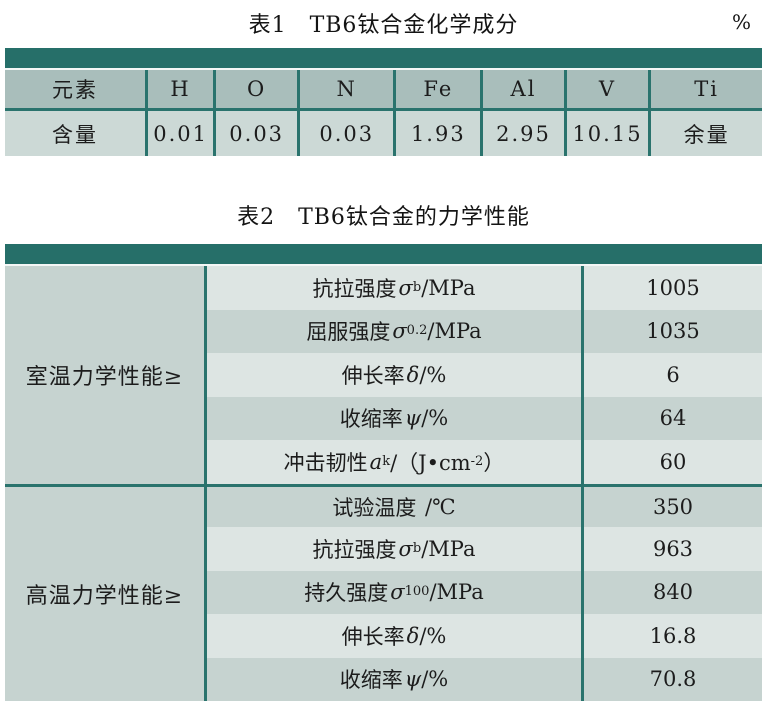 The height and width of the screenshot is (715, 767). What do you see at coordinates (394, 549) in the screenshot?
I see `table2-property-tensile-strength-ht: 抗拉强度 σ b/MPa` at bounding box center [394, 549].